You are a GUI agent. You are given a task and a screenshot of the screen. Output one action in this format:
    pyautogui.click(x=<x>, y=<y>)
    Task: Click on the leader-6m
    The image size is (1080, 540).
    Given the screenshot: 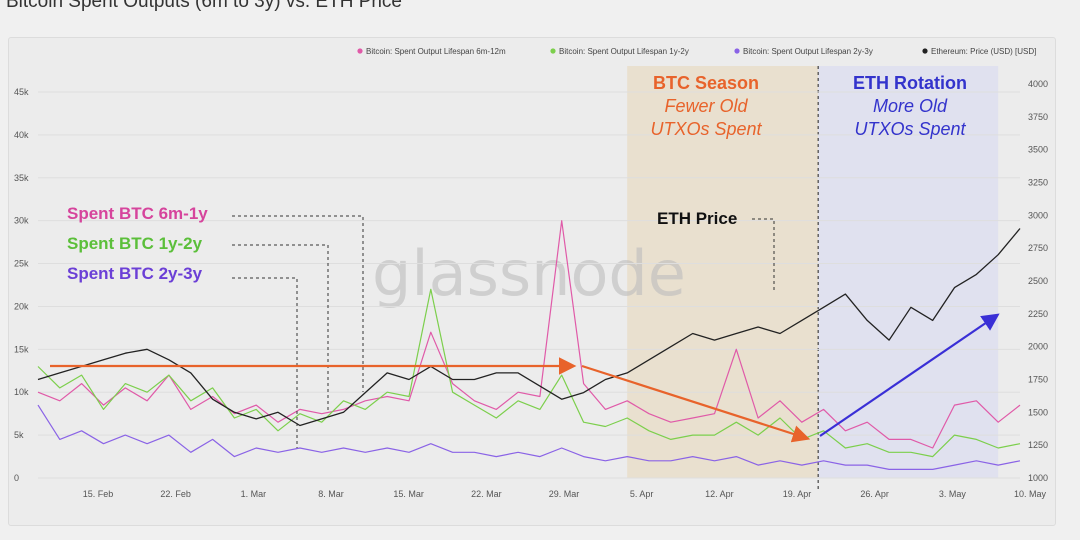 What is the action you would take?
    pyautogui.click(x=298, y=303)
    